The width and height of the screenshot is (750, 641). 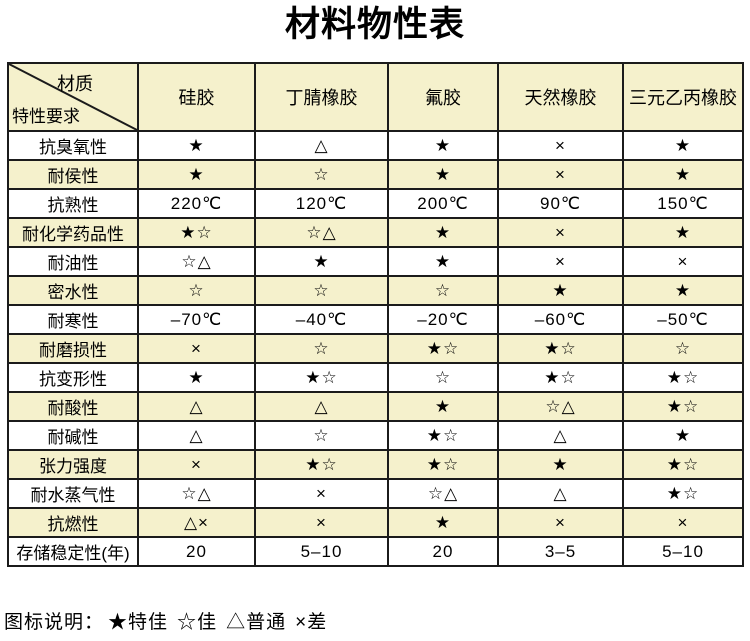 I want to click on table-row: 耐水蒸气性 ☆△ × ☆△ △ ★☆, so click(x=375, y=493).